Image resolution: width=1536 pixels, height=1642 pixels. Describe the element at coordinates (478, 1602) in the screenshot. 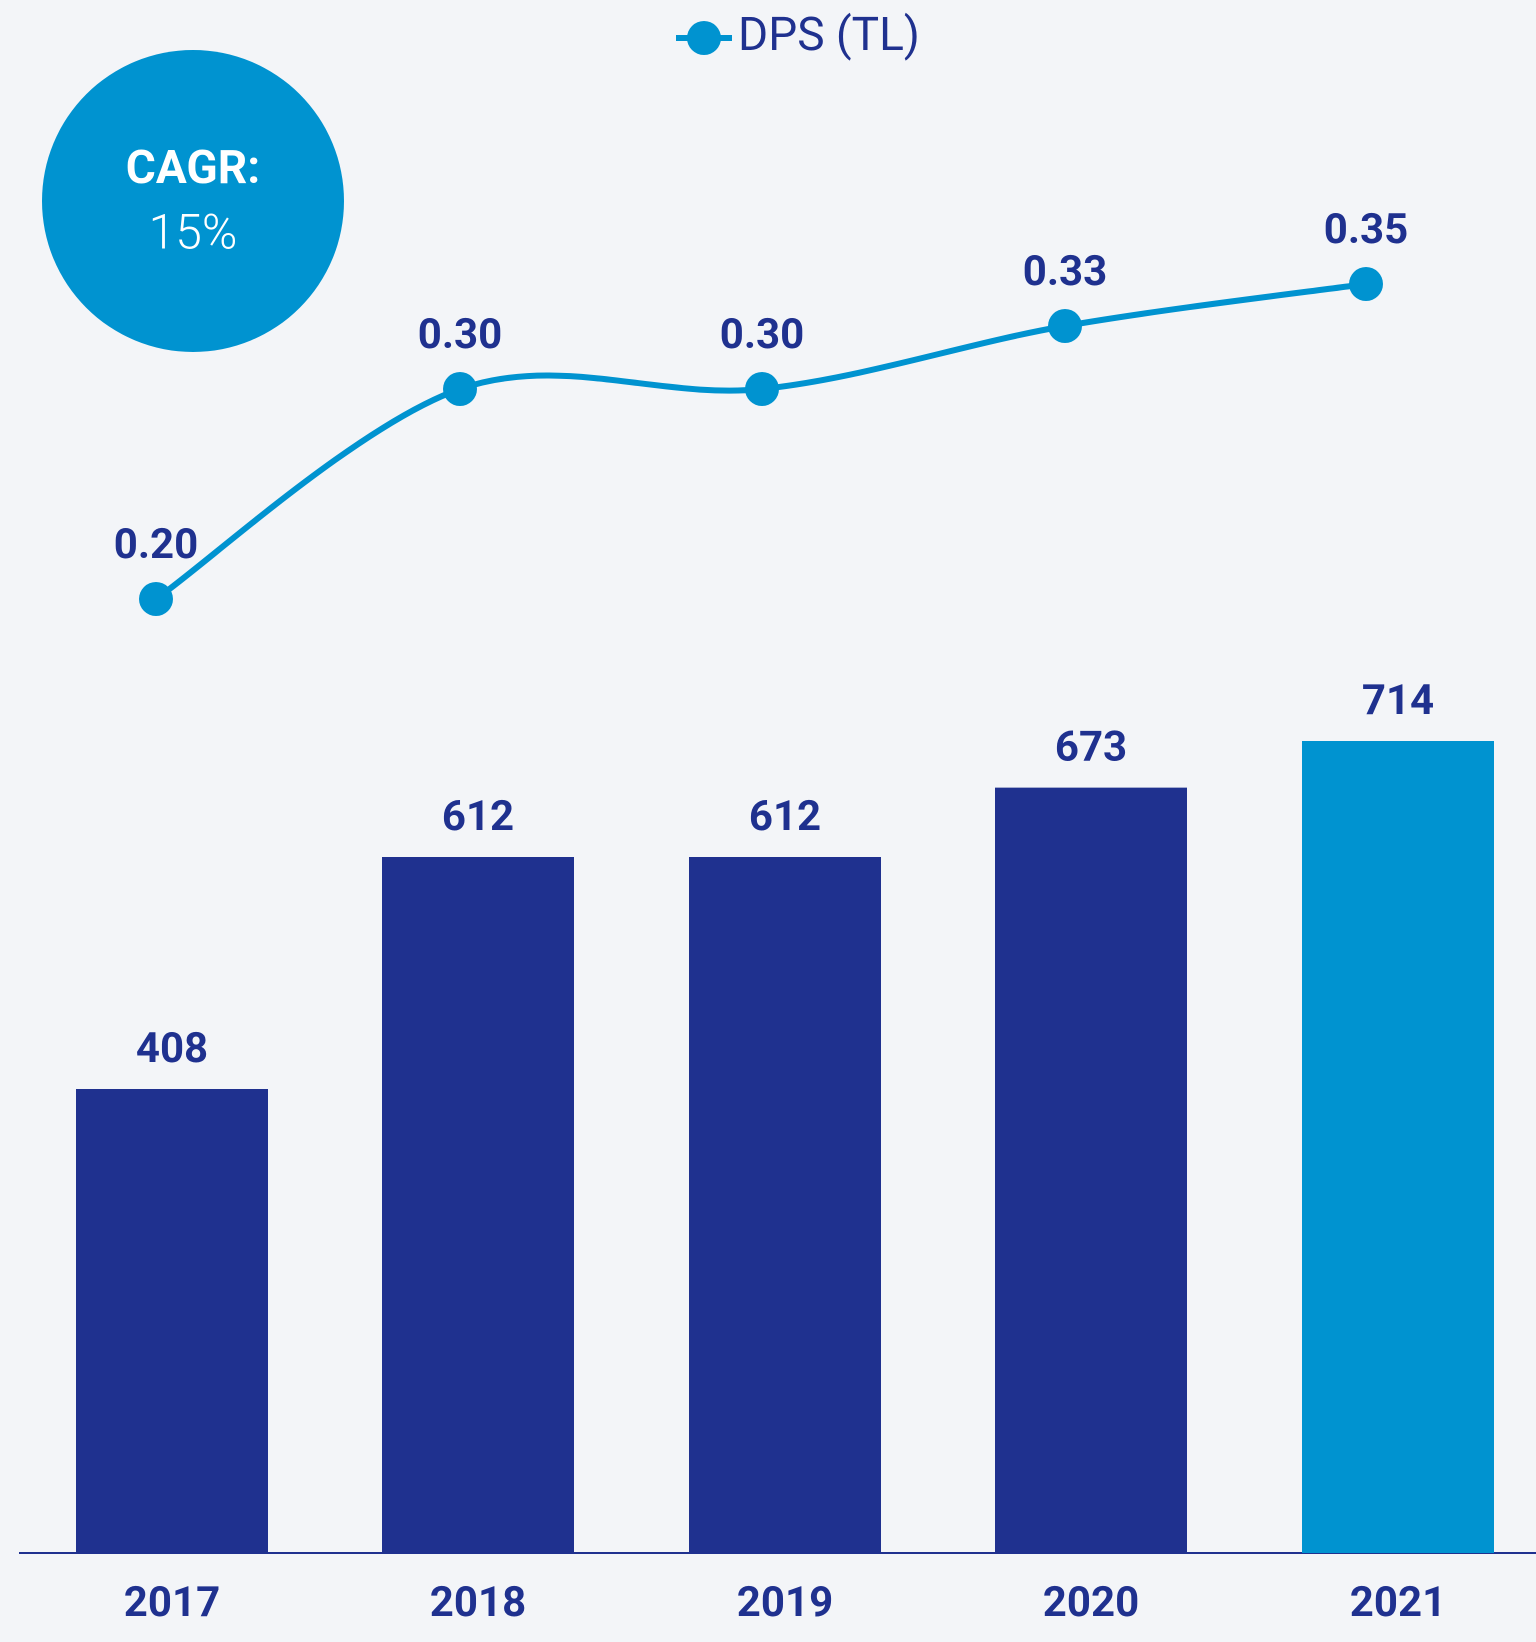

I see `x-tick-label: 2018` at that location.